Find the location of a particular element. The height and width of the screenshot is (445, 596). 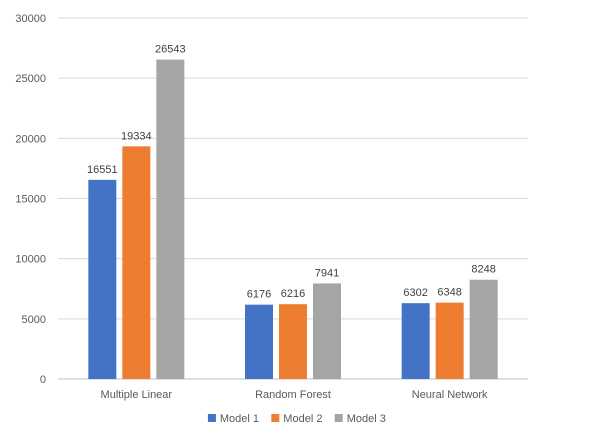

legend-item-model-2: Model 2 is located at coordinates (296, 419).